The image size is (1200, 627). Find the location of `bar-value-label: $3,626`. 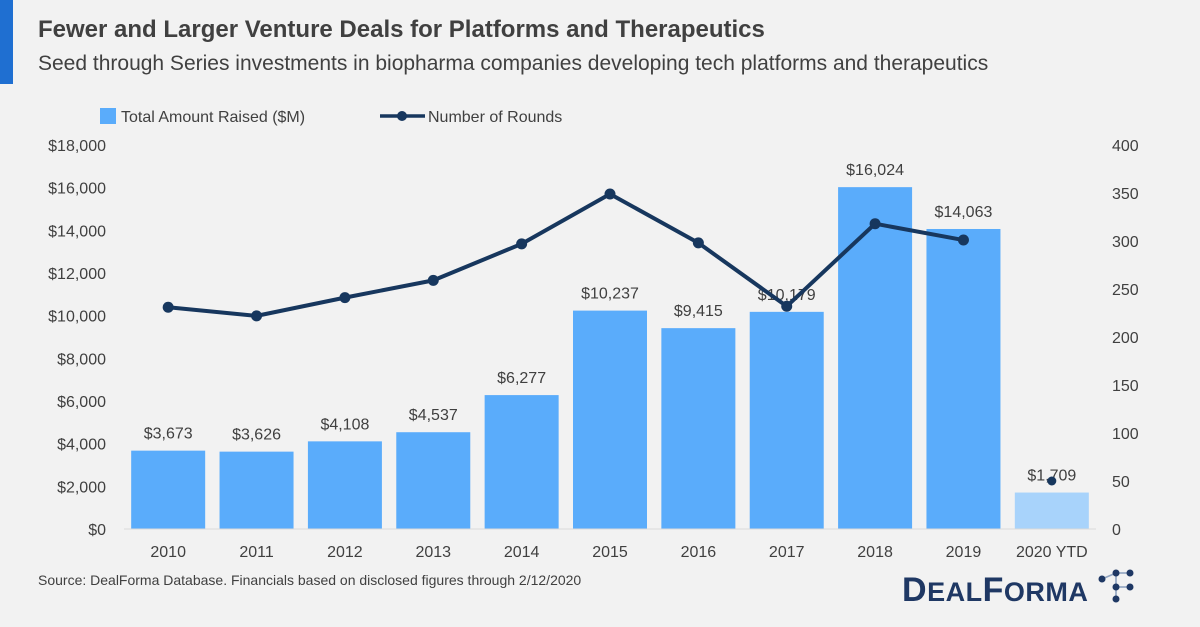

bar-value-label: $3,626 is located at coordinates (256, 435).